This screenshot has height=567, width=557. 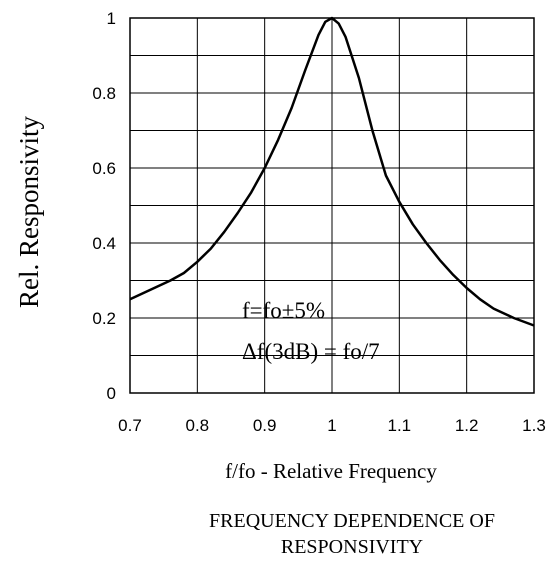 I want to click on x-tick-label: 1.2, so click(x=467, y=425).